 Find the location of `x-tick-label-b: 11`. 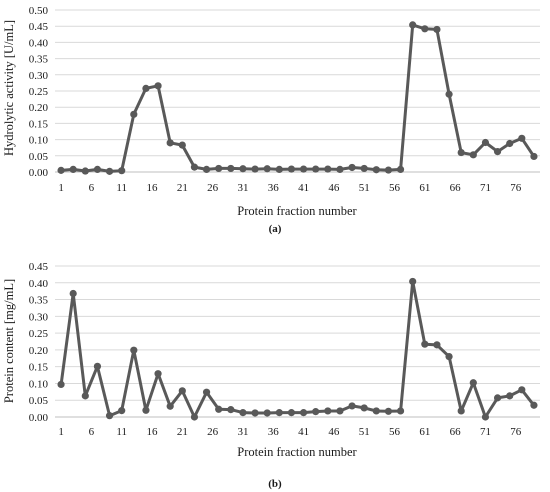

x-tick-label-b: 11 is located at coordinates (121, 432).